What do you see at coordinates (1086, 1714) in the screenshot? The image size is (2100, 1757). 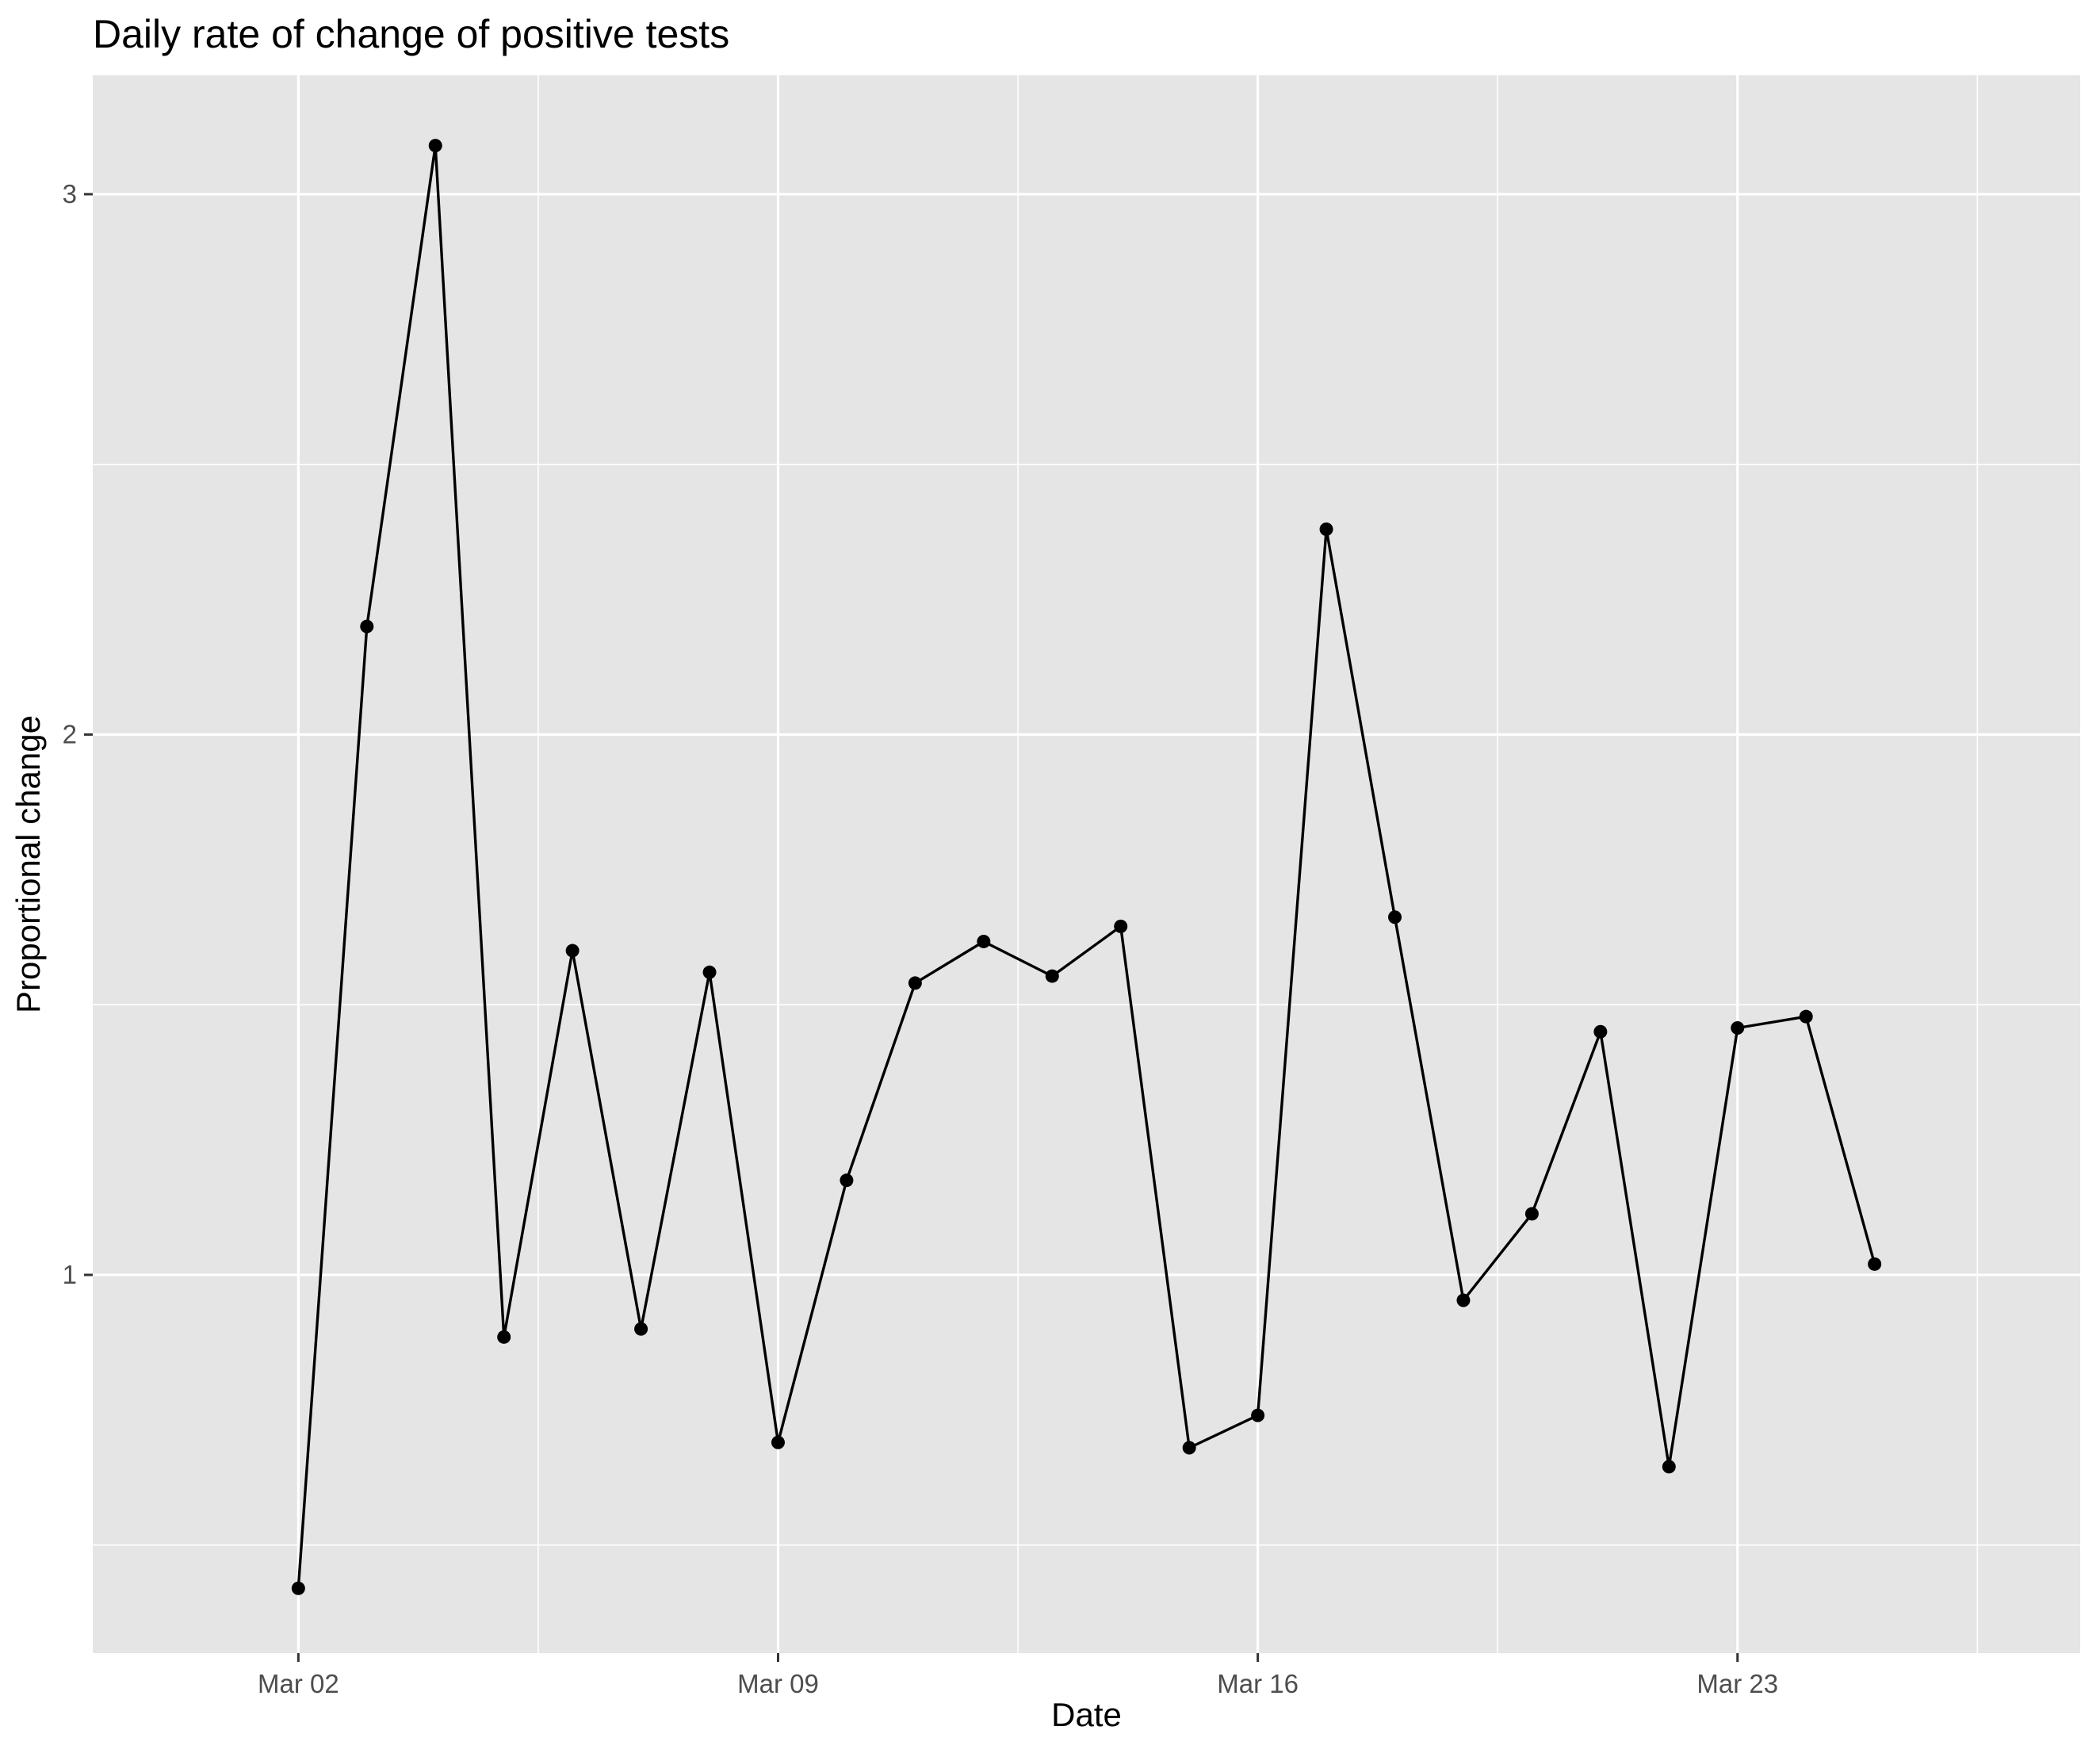 I see `x-axis-title: Date` at bounding box center [1086, 1714].